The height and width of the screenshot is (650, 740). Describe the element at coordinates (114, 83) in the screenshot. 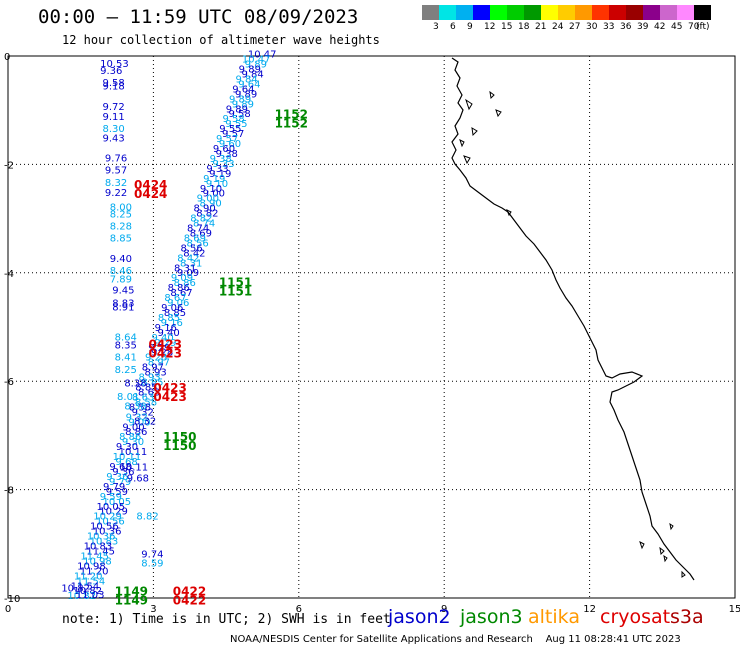

I see `wave-value: 9.58` at that location.